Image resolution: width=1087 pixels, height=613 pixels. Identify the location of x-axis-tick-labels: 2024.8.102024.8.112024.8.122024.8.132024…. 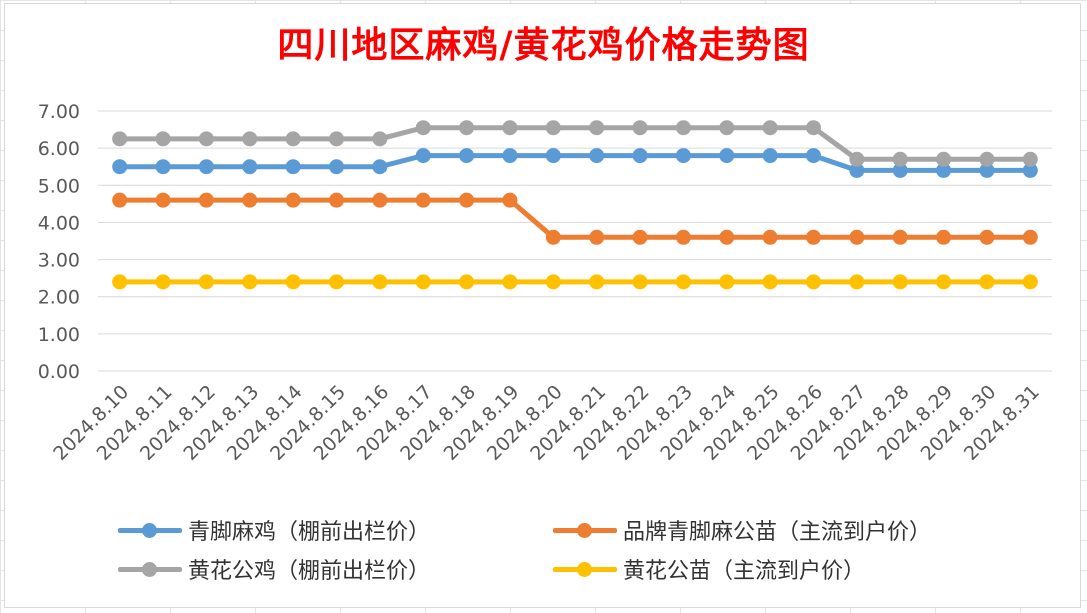
(546, 423).